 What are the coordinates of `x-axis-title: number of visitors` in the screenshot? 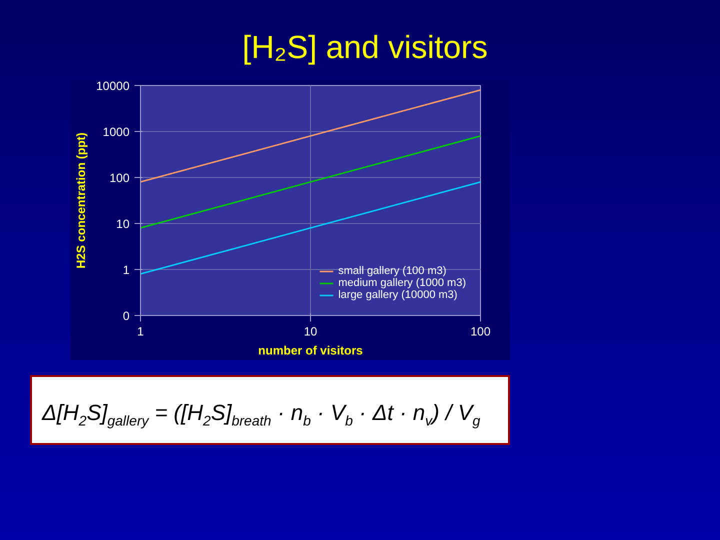 It's located at (311, 351).